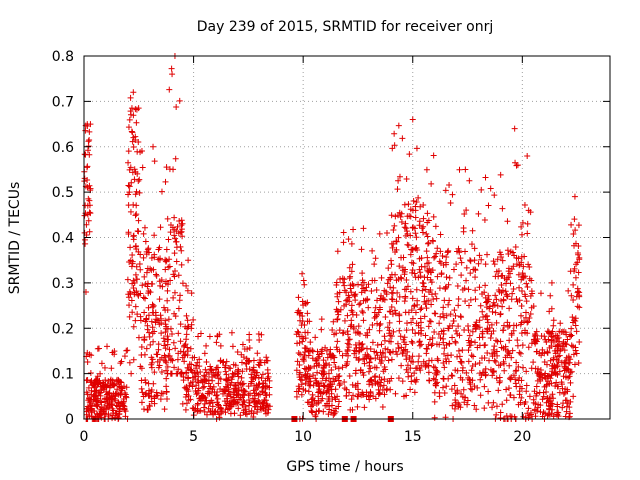 This screenshot has width=640, height=480. Describe the element at coordinates (63, 329) in the screenshot. I see `y-tick-label: 0.2` at that location.